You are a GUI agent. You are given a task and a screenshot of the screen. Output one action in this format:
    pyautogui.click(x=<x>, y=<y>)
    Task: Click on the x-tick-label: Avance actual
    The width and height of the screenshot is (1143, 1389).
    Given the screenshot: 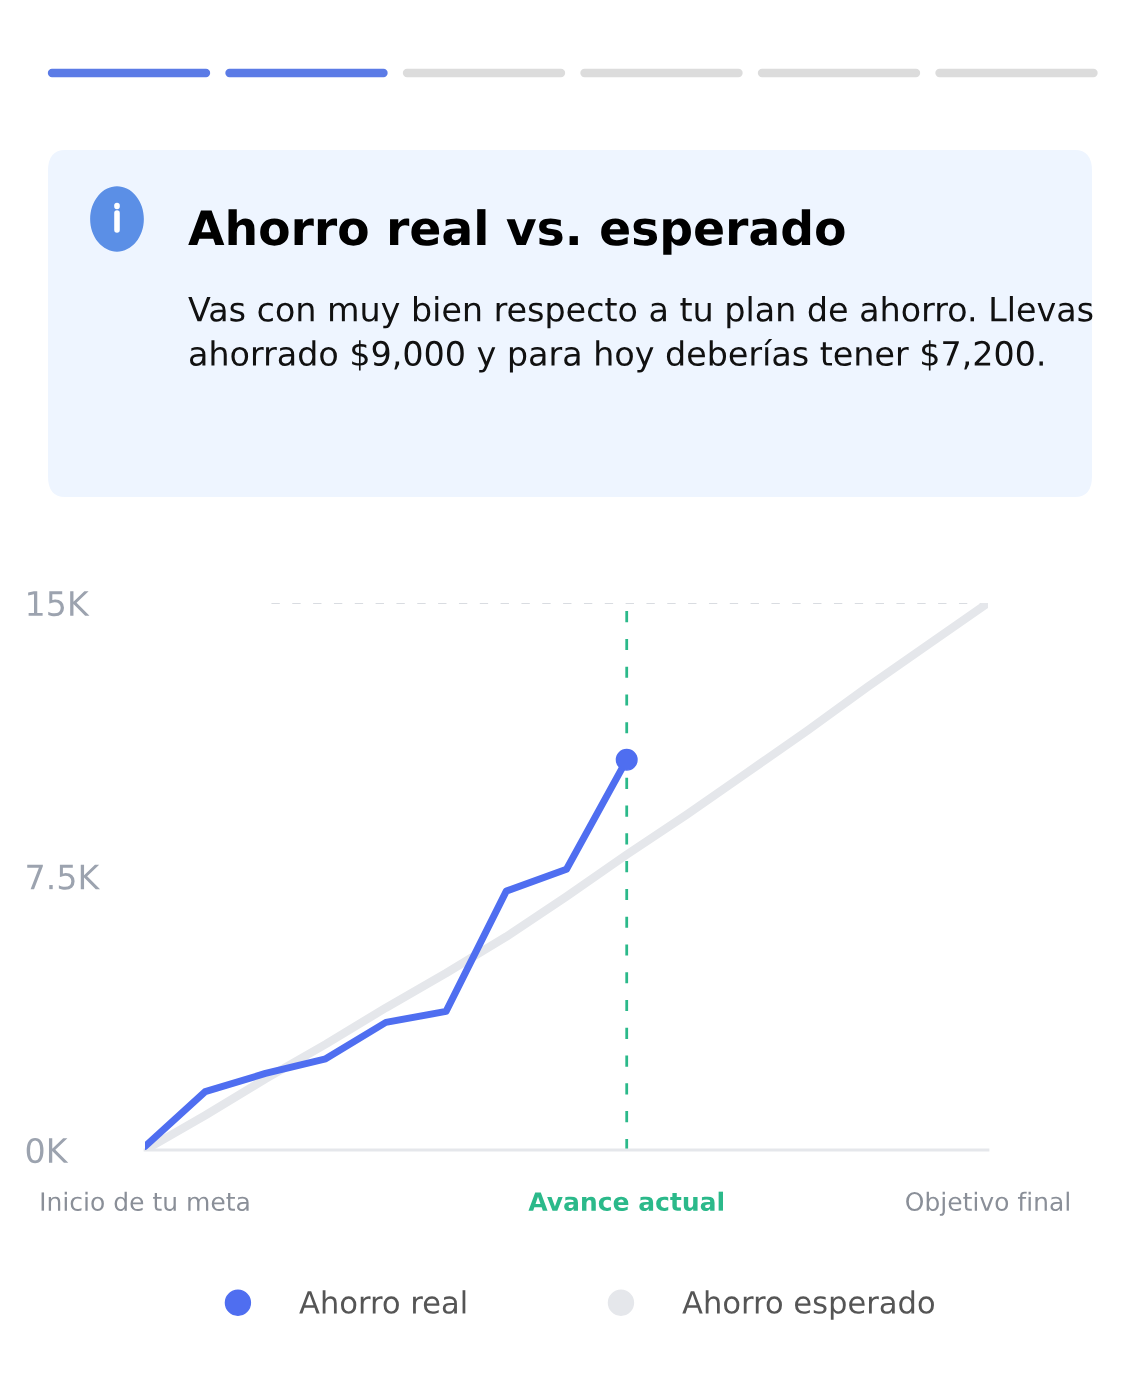 What is the action you would take?
    pyautogui.click(x=625, y=1201)
    